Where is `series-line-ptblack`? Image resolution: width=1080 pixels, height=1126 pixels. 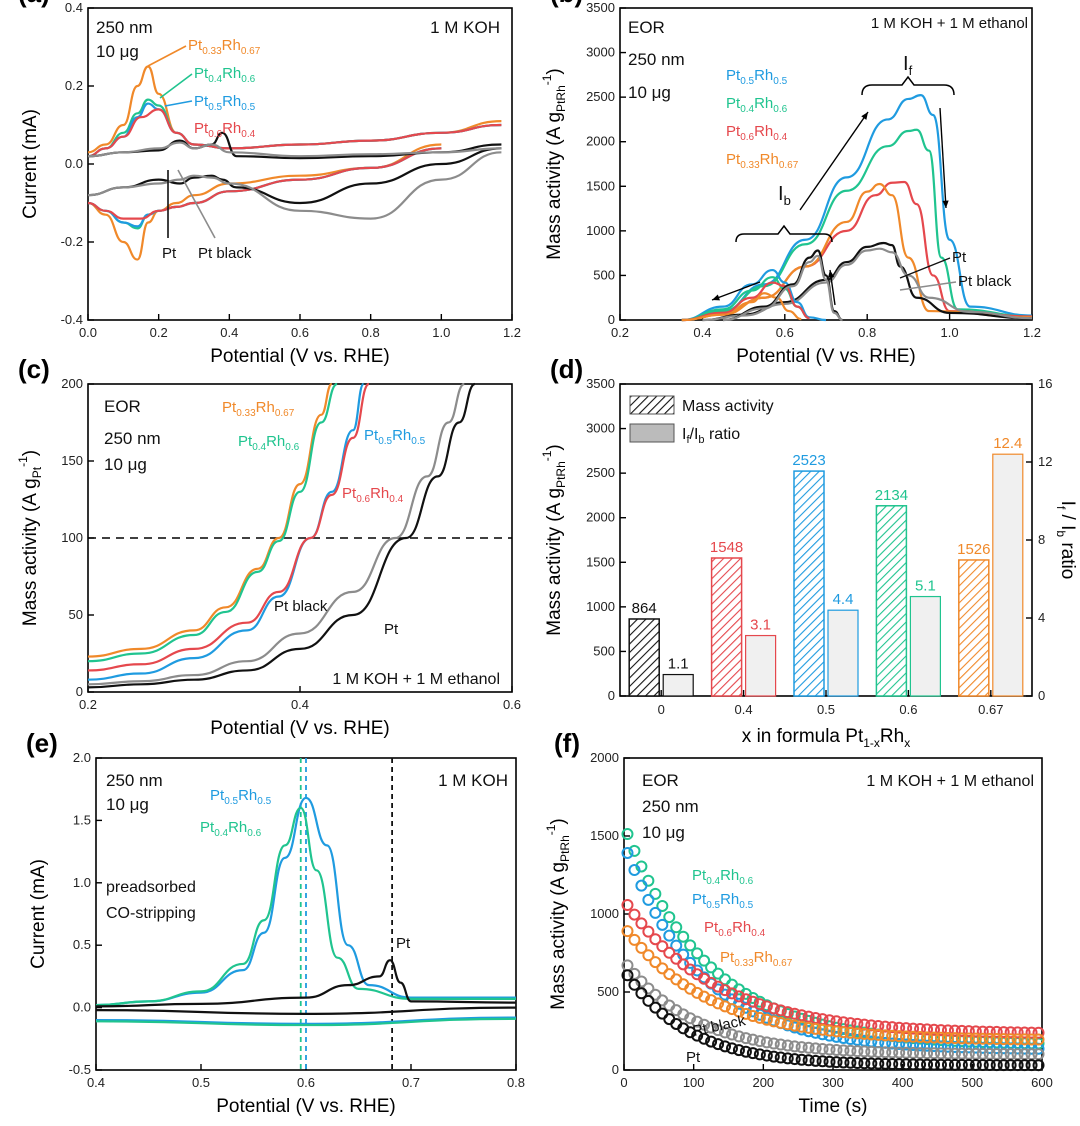
series-line-ptblack is located at coordinates (276, 534).